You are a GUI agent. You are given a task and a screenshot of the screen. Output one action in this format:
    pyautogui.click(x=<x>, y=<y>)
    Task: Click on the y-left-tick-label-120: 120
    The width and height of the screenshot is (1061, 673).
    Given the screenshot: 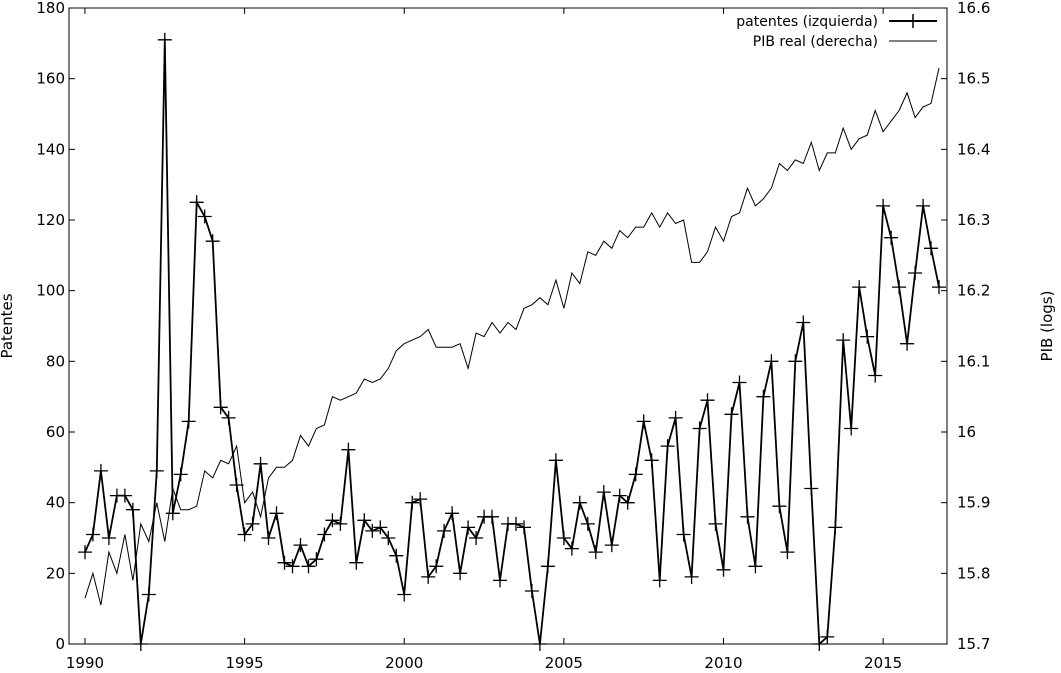 What is the action you would take?
    pyautogui.click(x=50, y=220)
    